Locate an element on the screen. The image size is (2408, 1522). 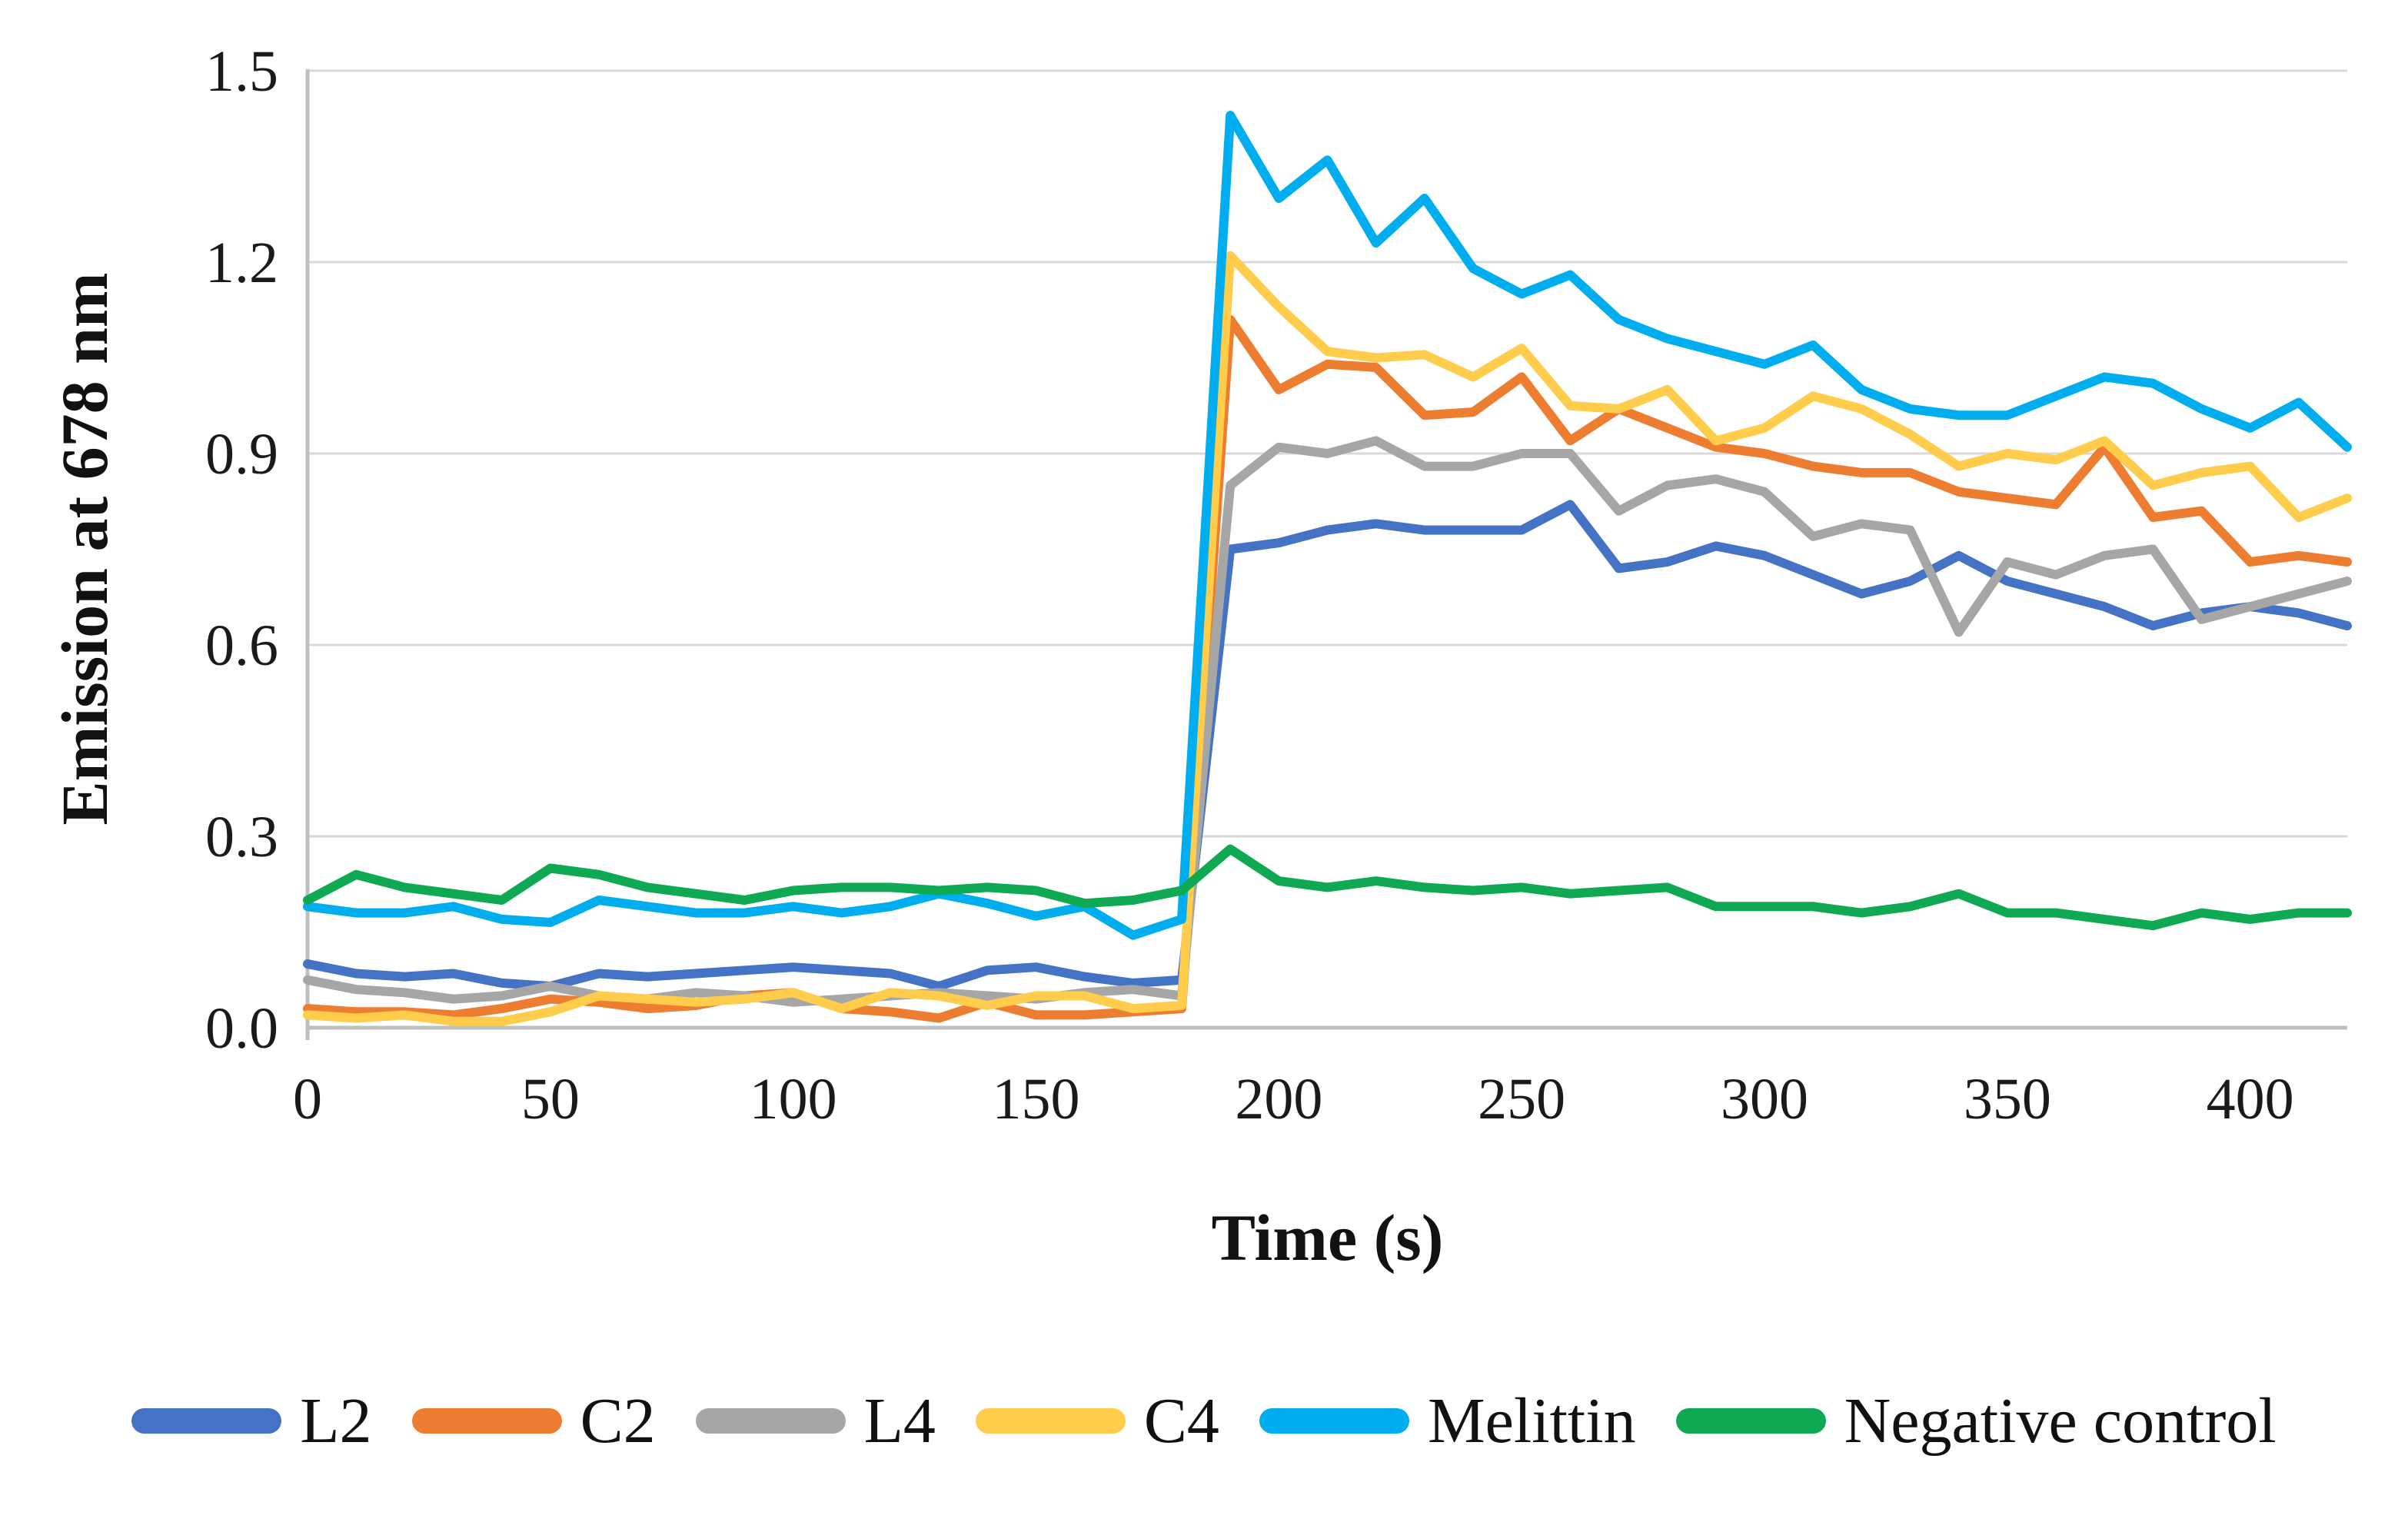
legend-label: C4 is located at coordinates (1181, 1421).